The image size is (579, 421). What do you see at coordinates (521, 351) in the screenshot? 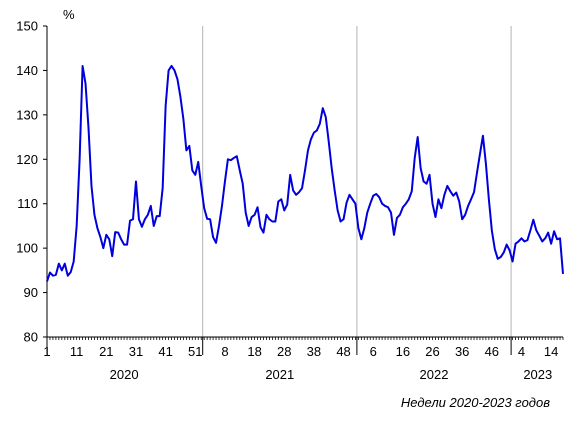
I see `x-tick-label: 4` at bounding box center [521, 351].